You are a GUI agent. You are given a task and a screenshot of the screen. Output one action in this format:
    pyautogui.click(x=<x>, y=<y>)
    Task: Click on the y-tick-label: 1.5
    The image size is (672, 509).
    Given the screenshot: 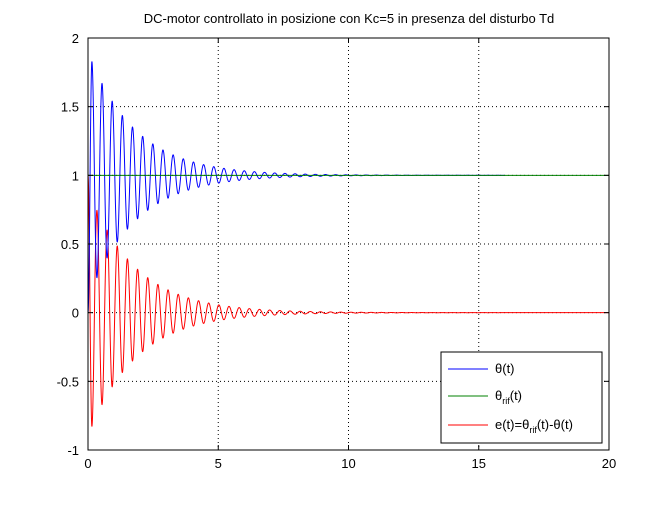 What is the action you would take?
    pyautogui.click(x=70, y=107)
    